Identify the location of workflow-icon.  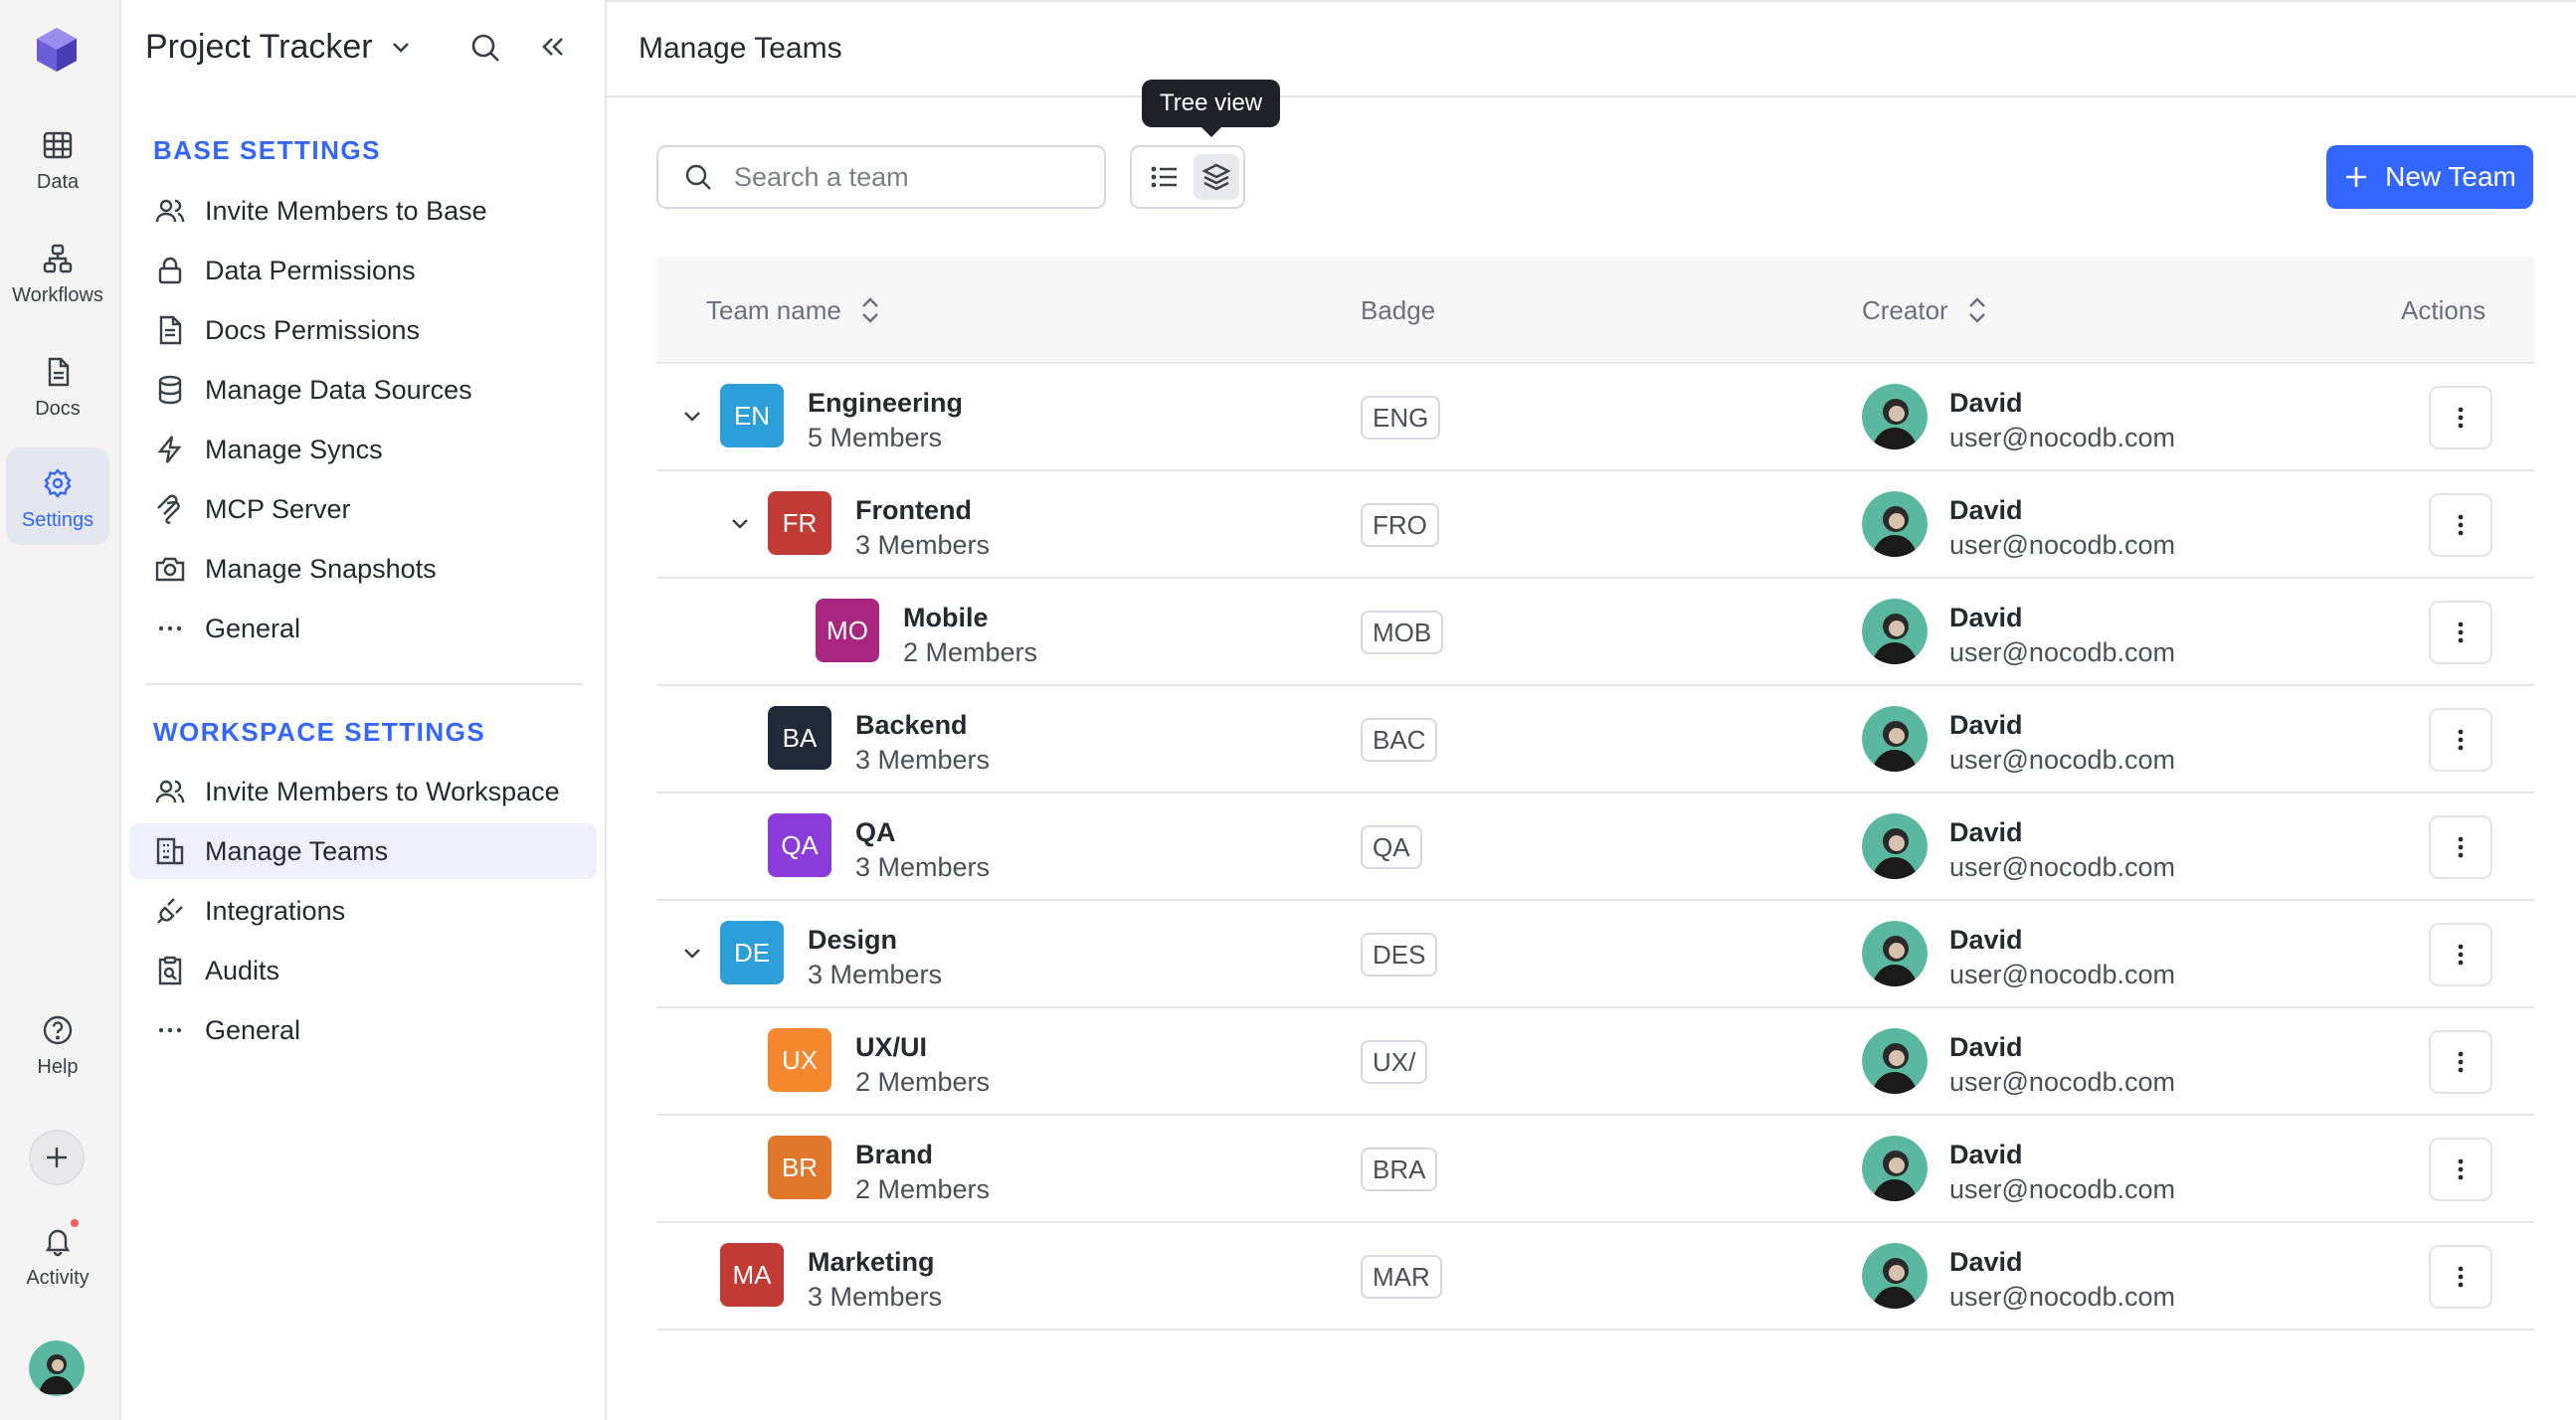
(58, 258).